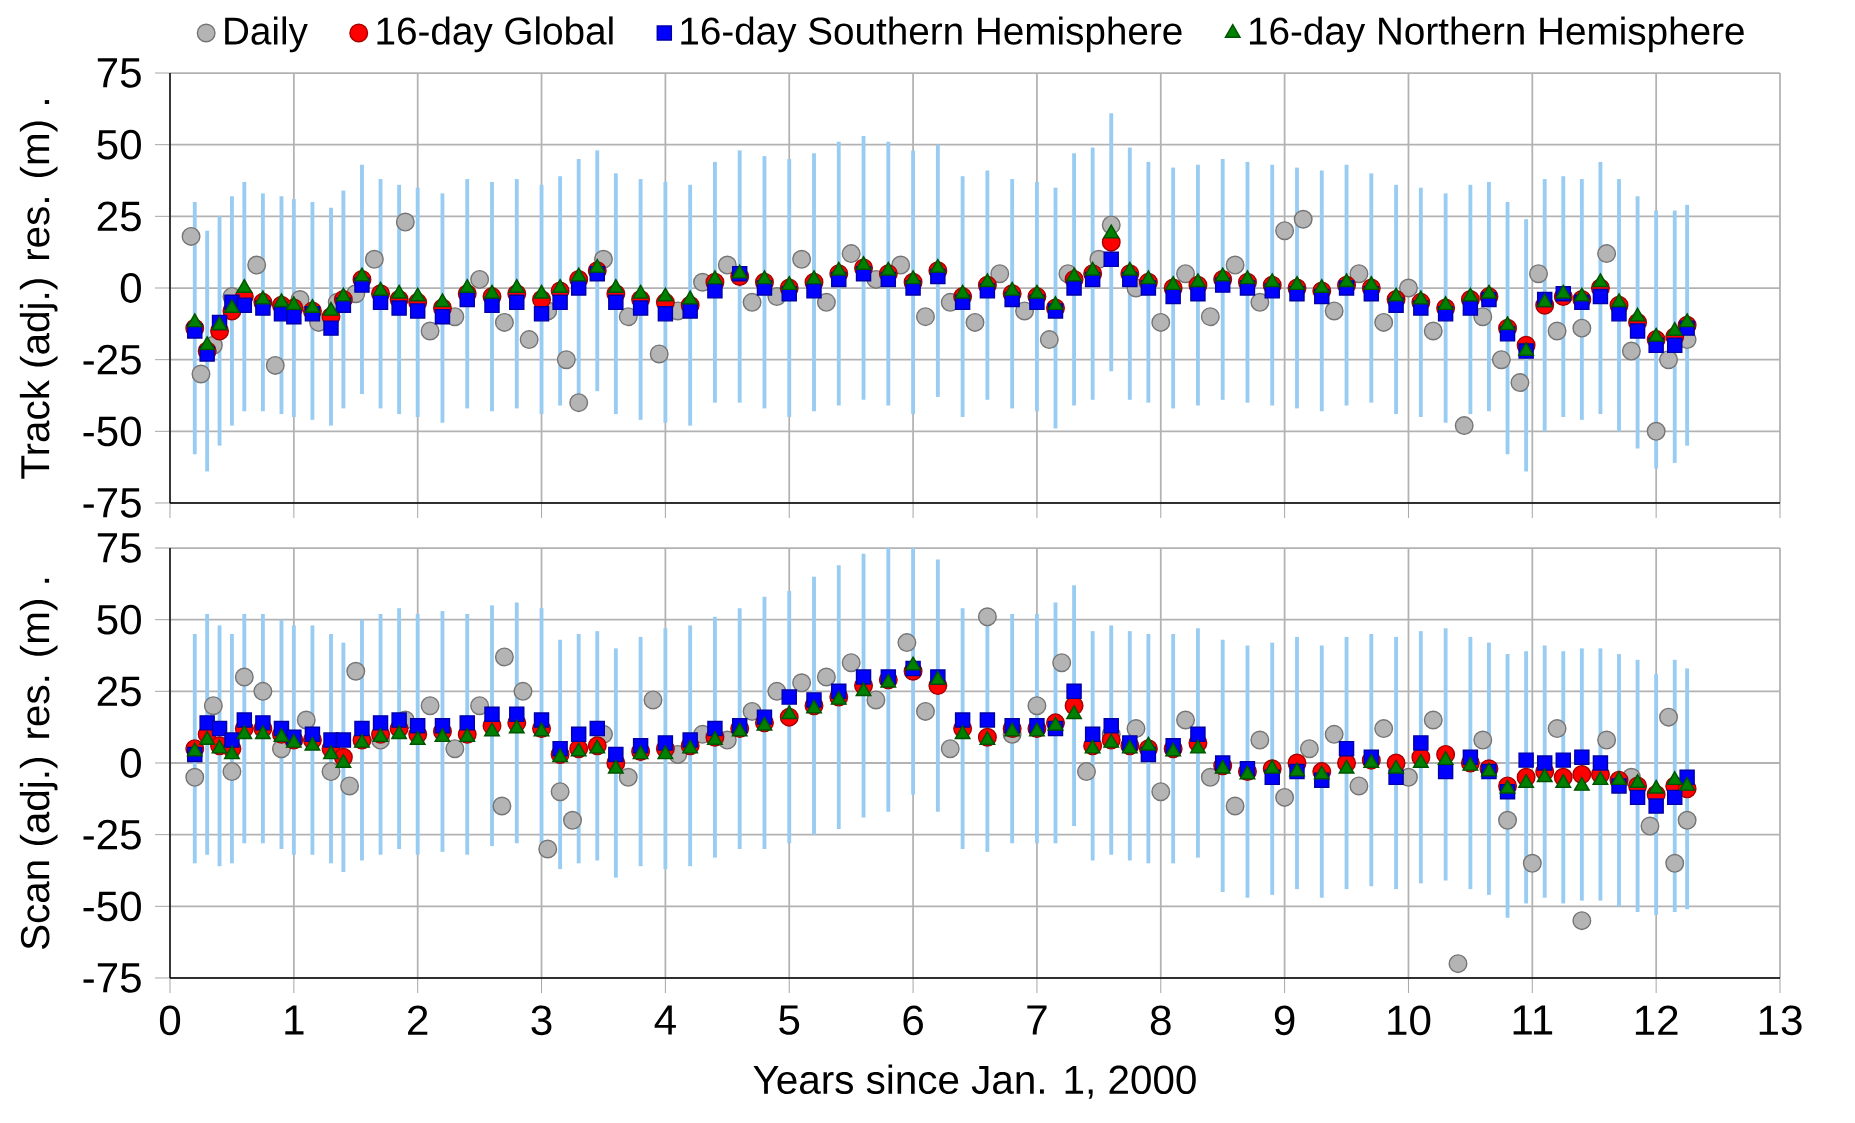  What do you see at coordinates (931, 34) in the screenshot?
I see `legend-label: 16-day Southern Hemisphere` at bounding box center [931, 34].